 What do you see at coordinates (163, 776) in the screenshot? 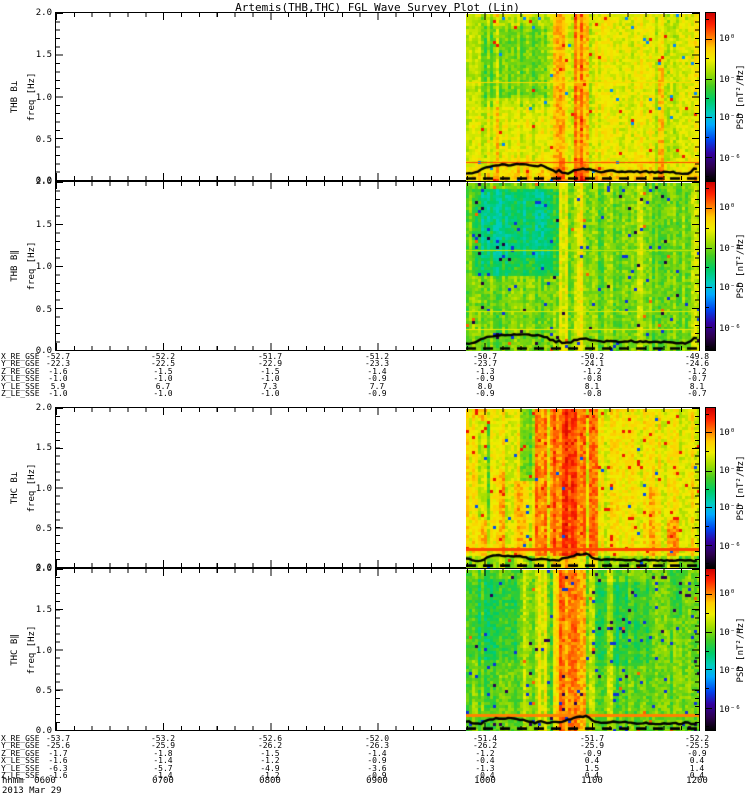
I see `ephemeris-value: -1.4` at bounding box center [163, 776].